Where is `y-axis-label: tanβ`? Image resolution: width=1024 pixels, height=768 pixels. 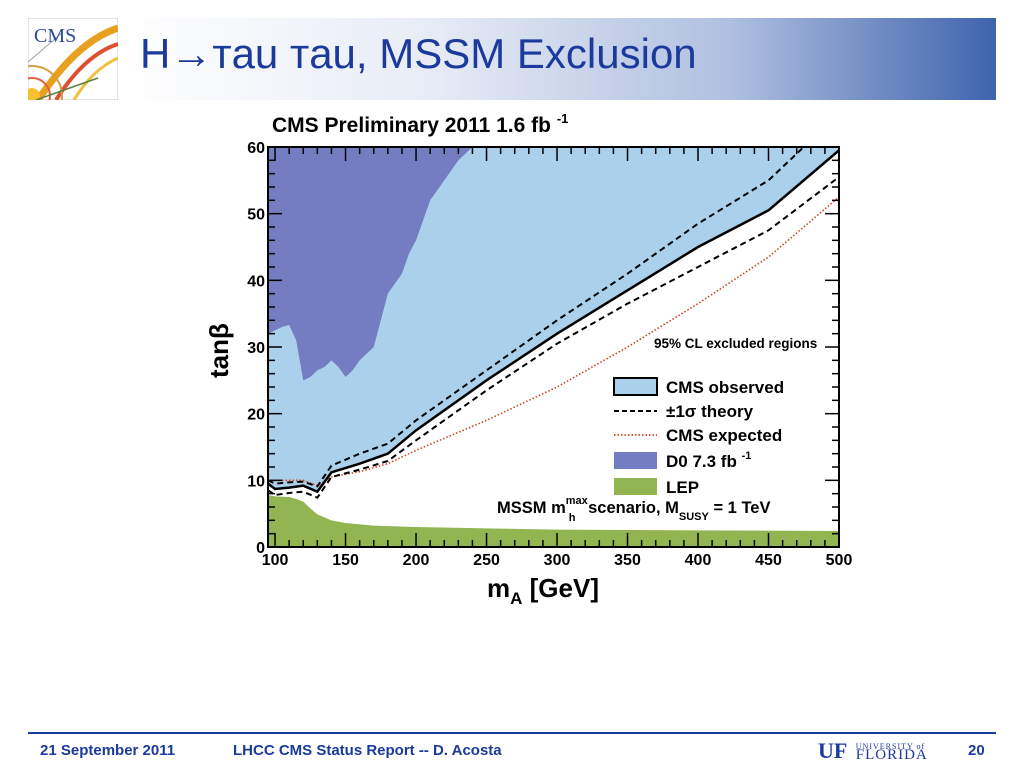
y-axis-label: tanβ is located at coordinates (219, 350).